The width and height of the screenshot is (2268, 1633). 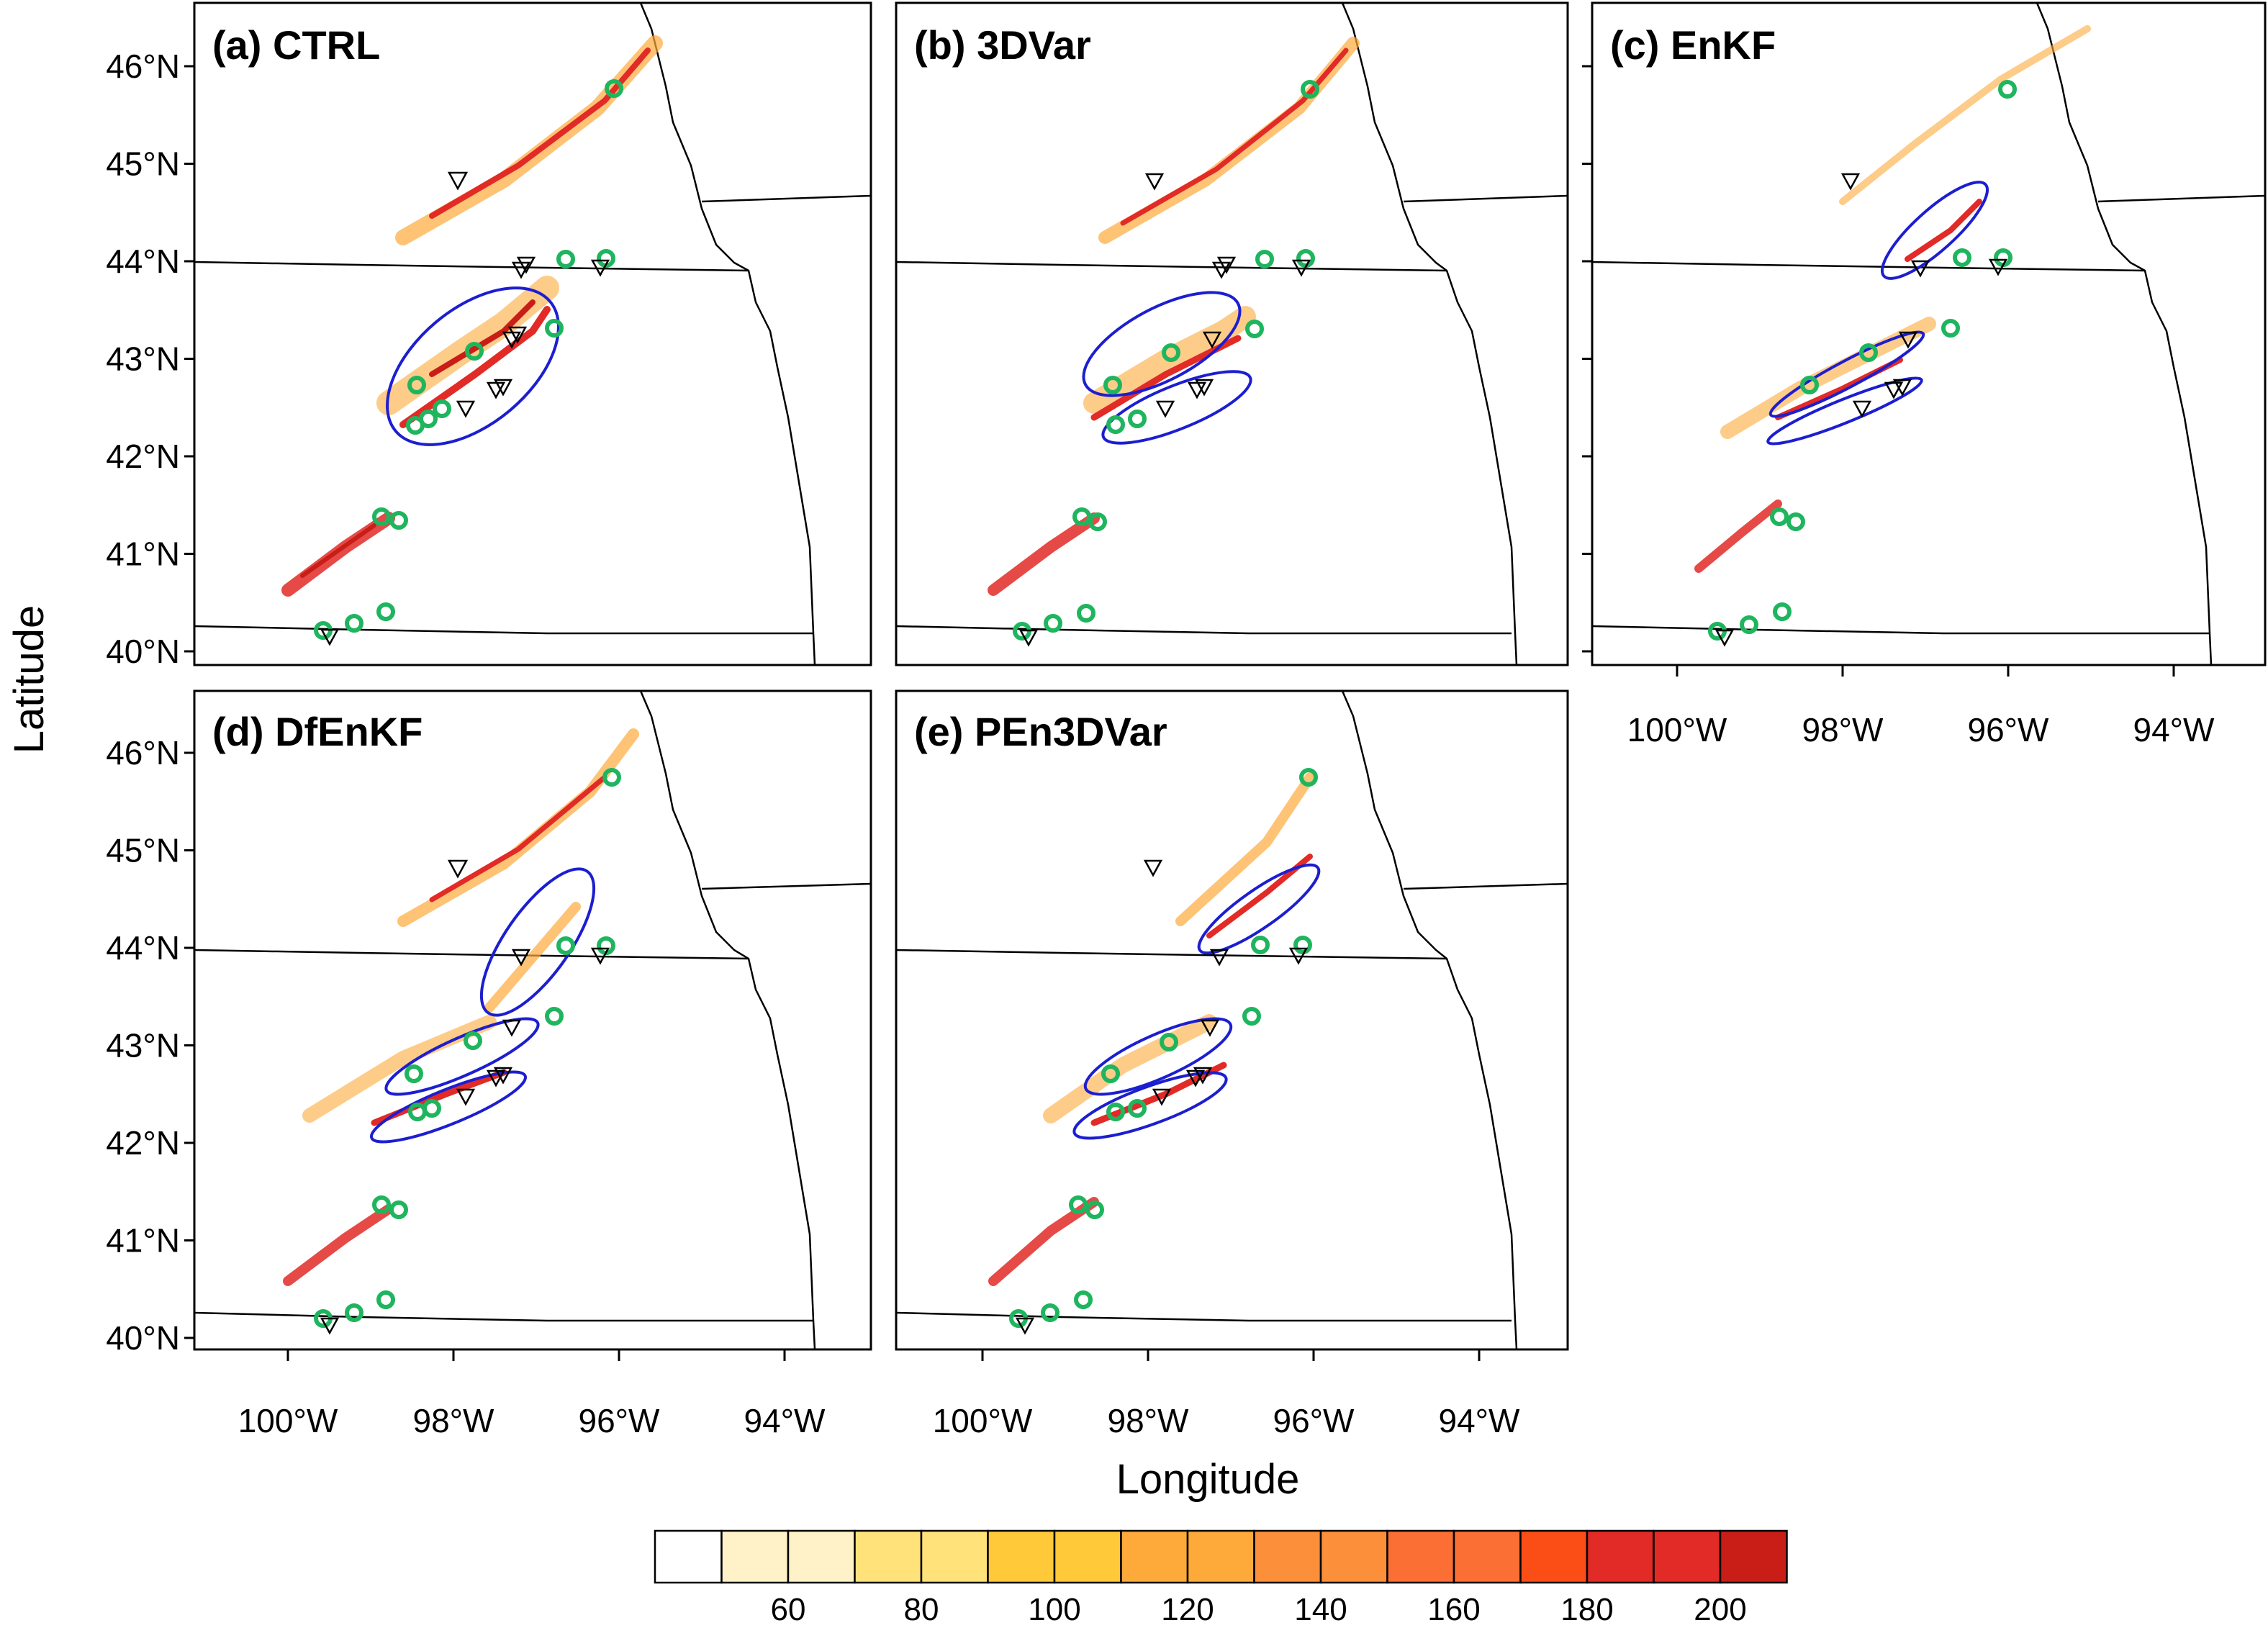 I want to click on reflectivity-b, so click(x=1174, y=317).